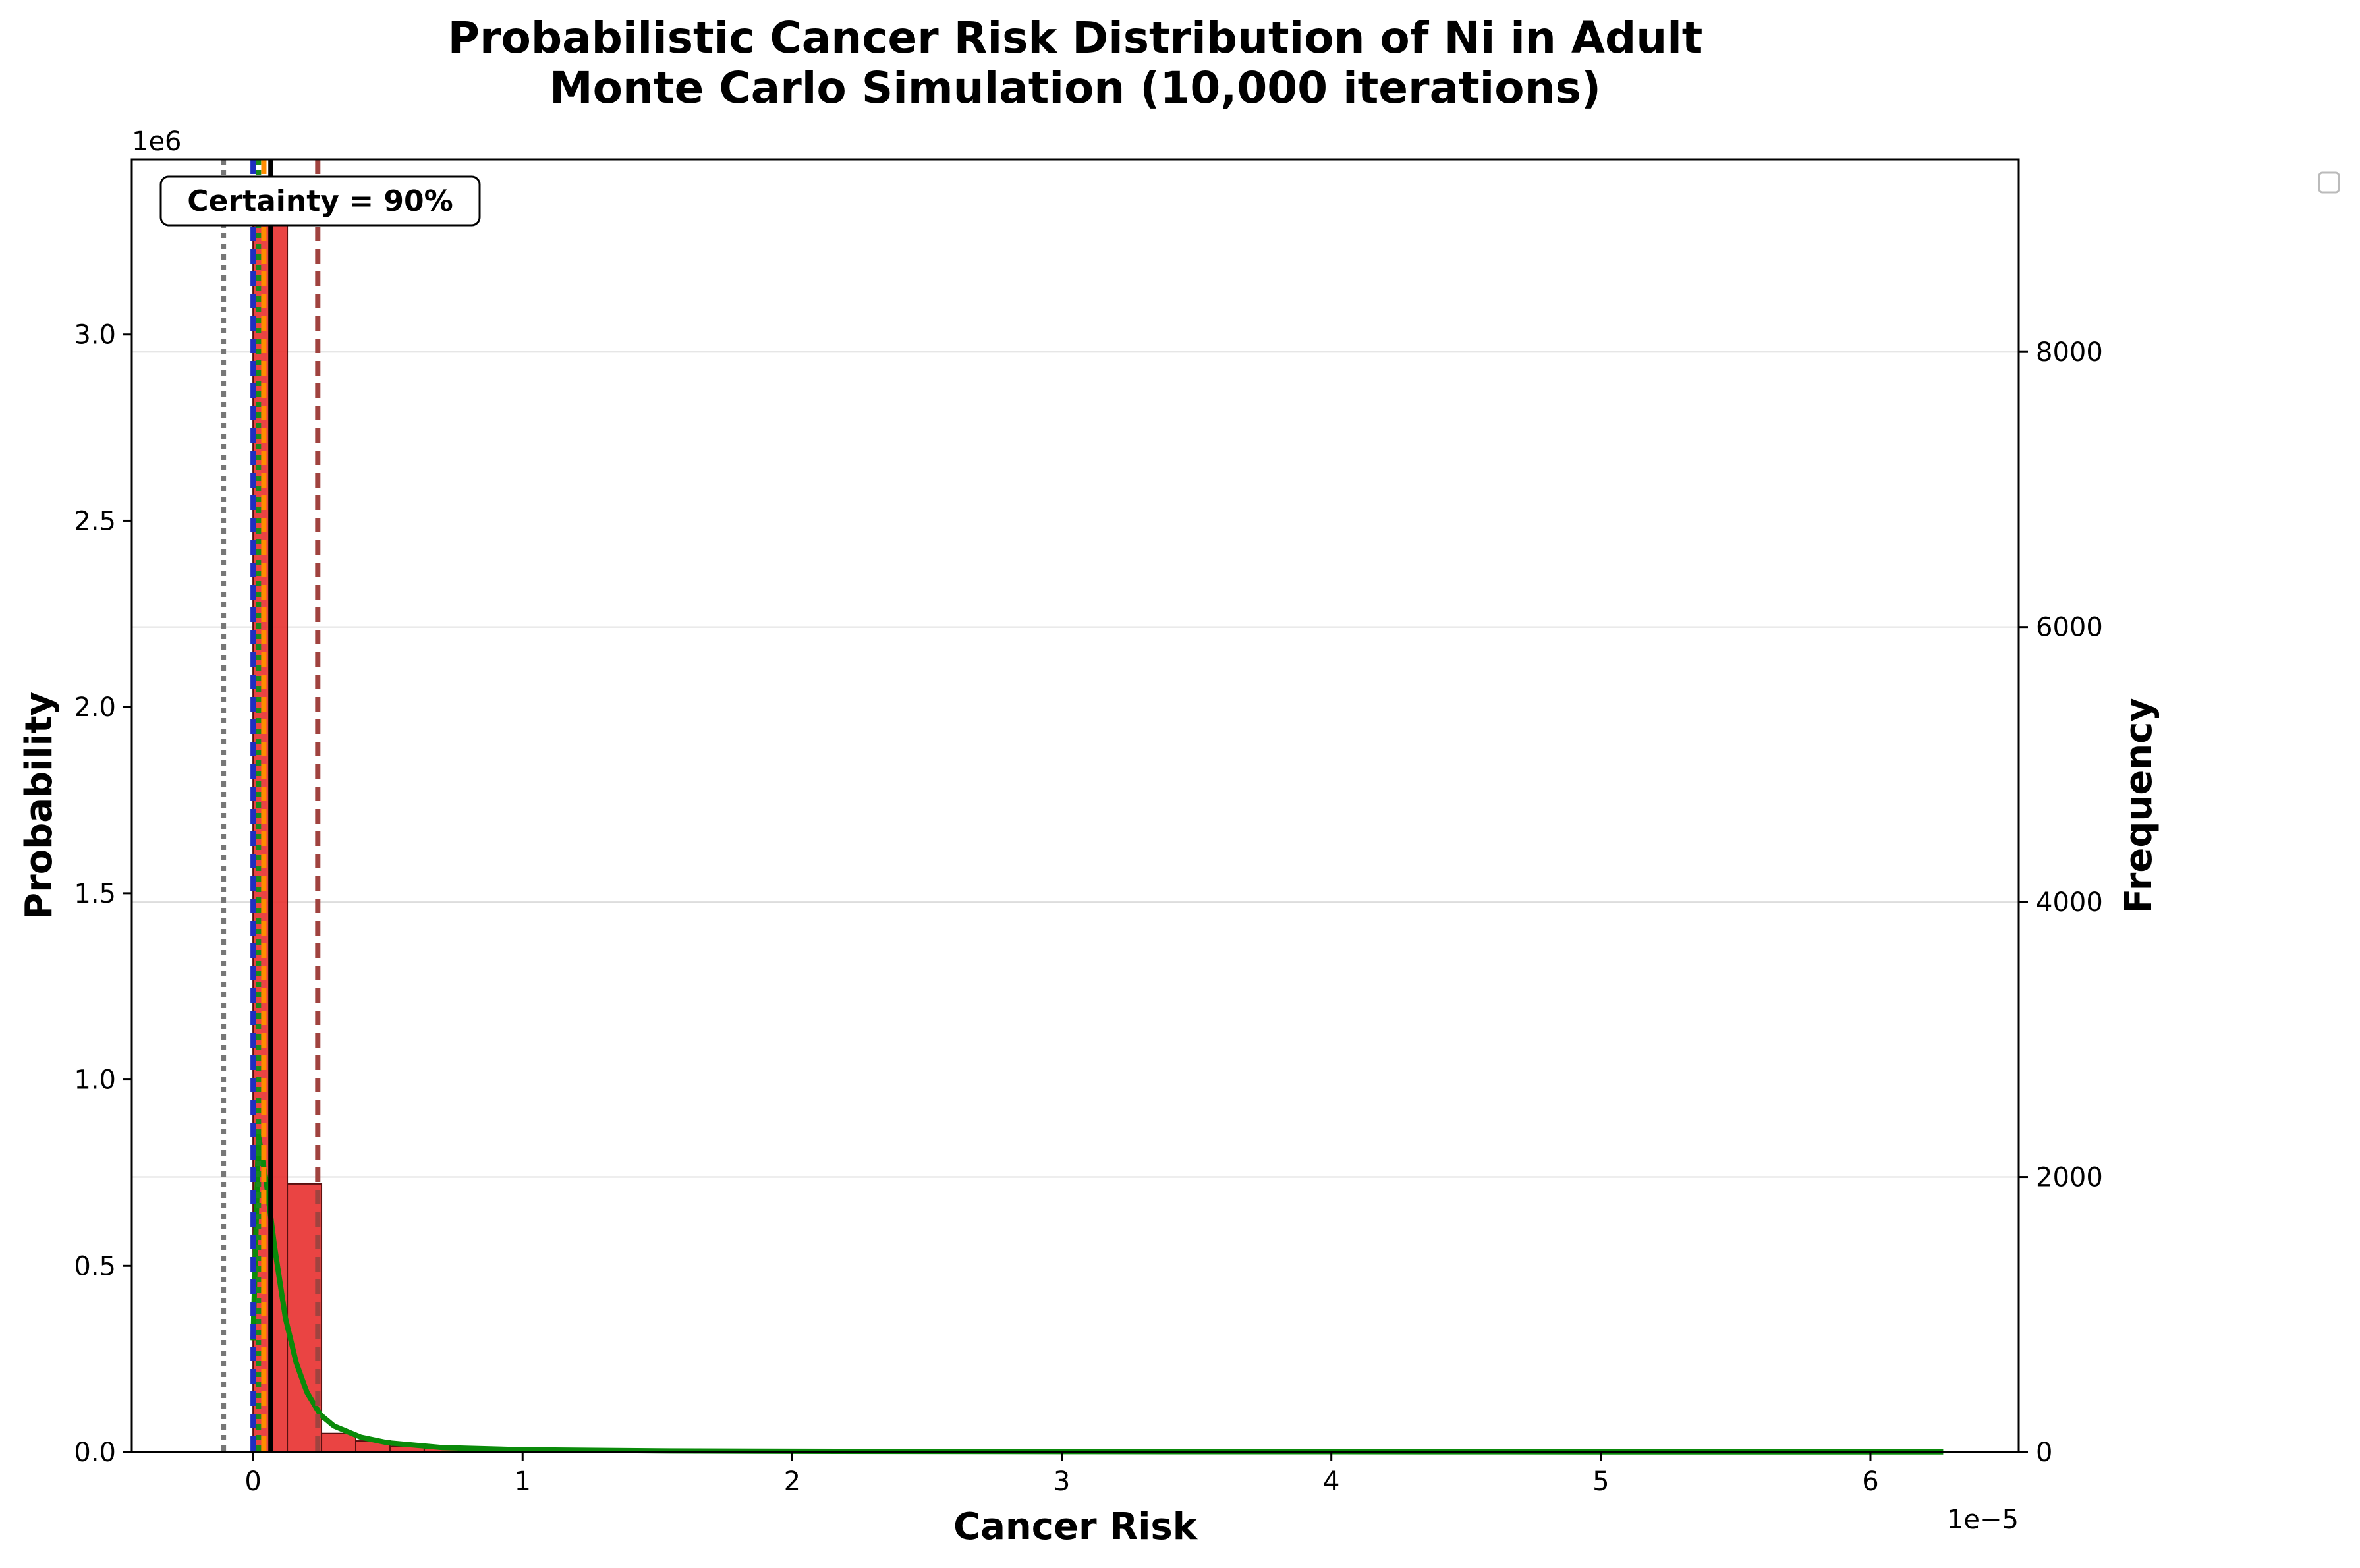 This screenshot has width=2360, height=1568. What do you see at coordinates (2044, 1453) in the screenshot?
I see `y-right-tick-label: 0` at bounding box center [2044, 1453].